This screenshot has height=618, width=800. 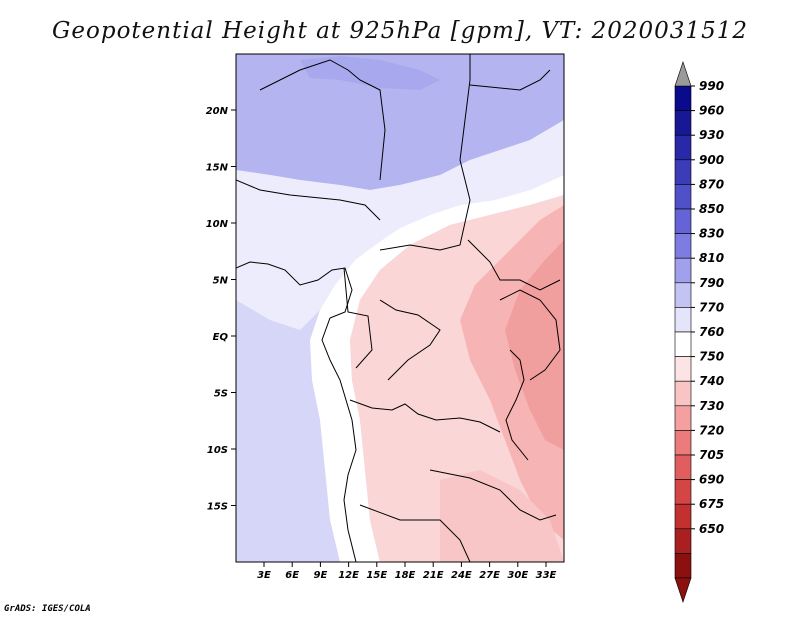 I want to click on far-north-field, so click(x=370, y=73).